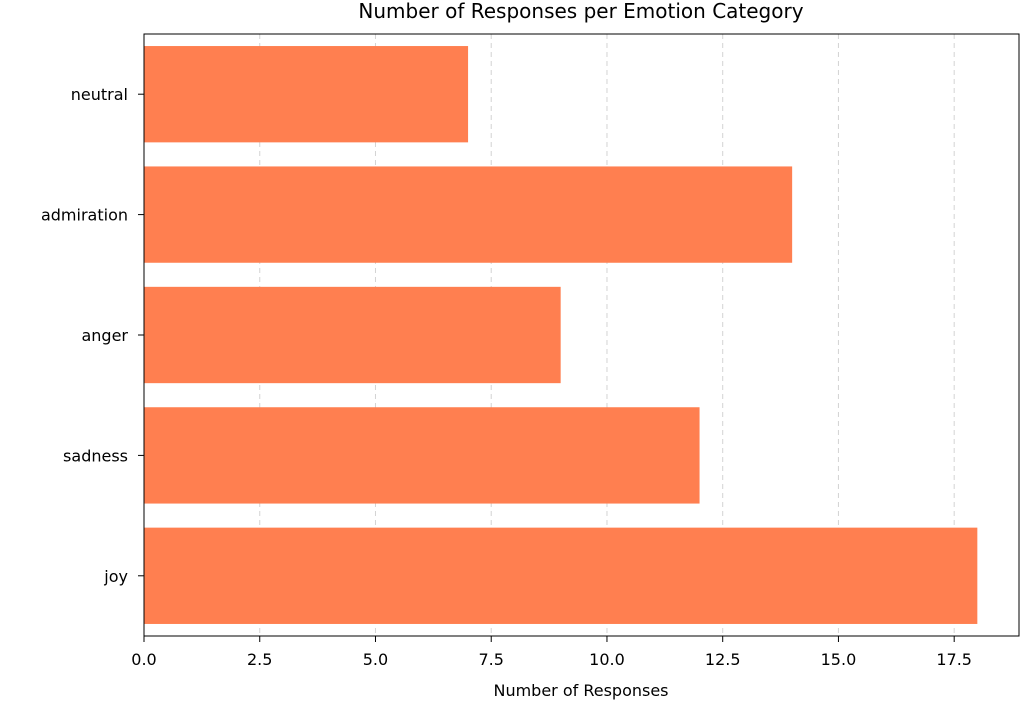 This screenshot has width=1030, height=716. I want to click on x-tick-label: 2.5, so click(259, 659).